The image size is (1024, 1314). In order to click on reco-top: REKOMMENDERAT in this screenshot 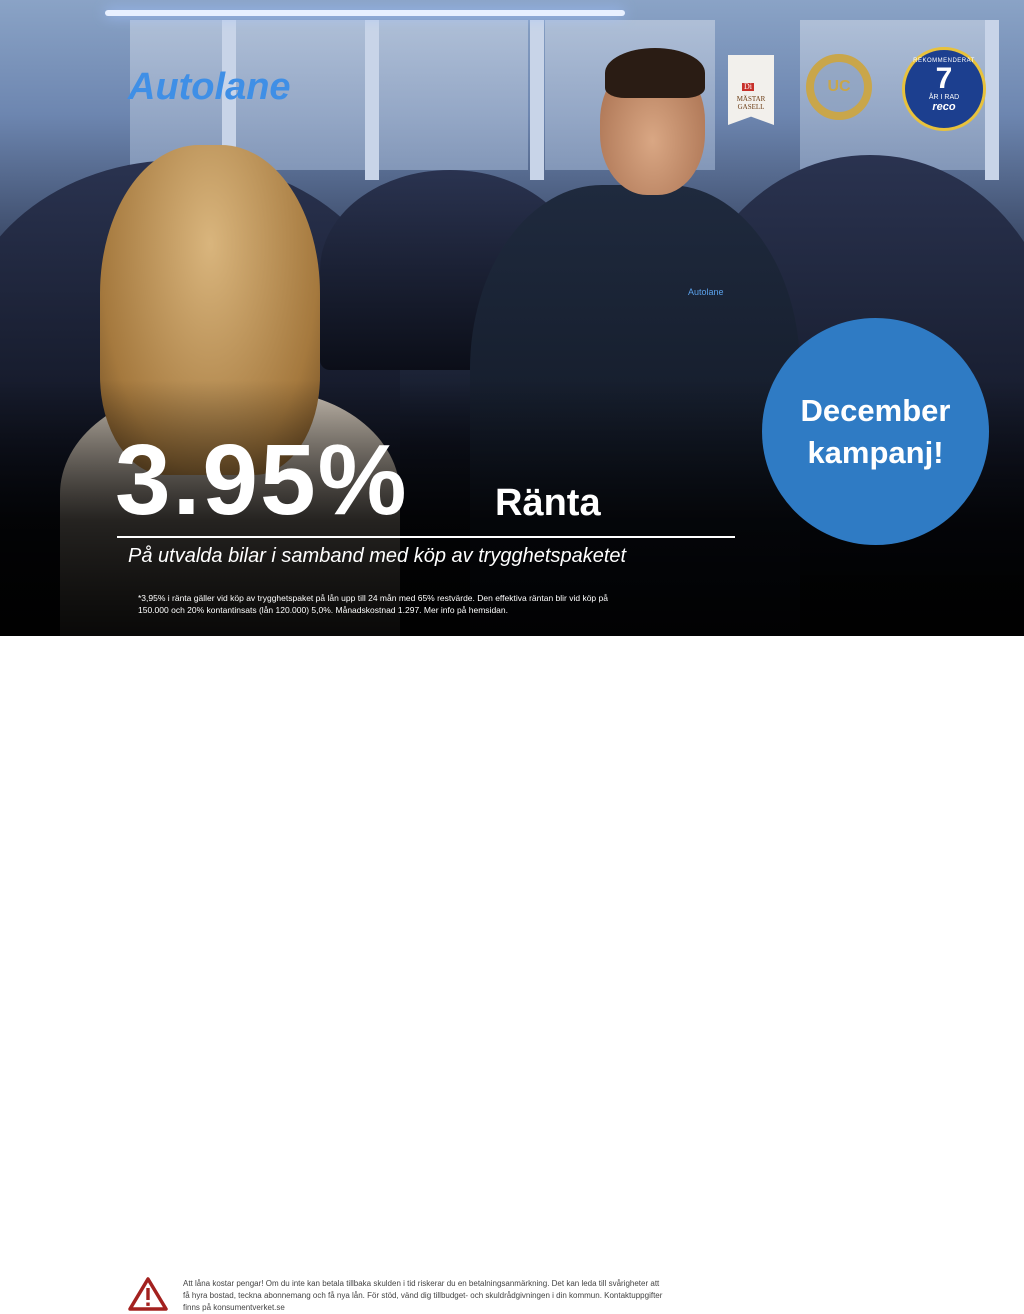, I will do `click(944, 61)`.